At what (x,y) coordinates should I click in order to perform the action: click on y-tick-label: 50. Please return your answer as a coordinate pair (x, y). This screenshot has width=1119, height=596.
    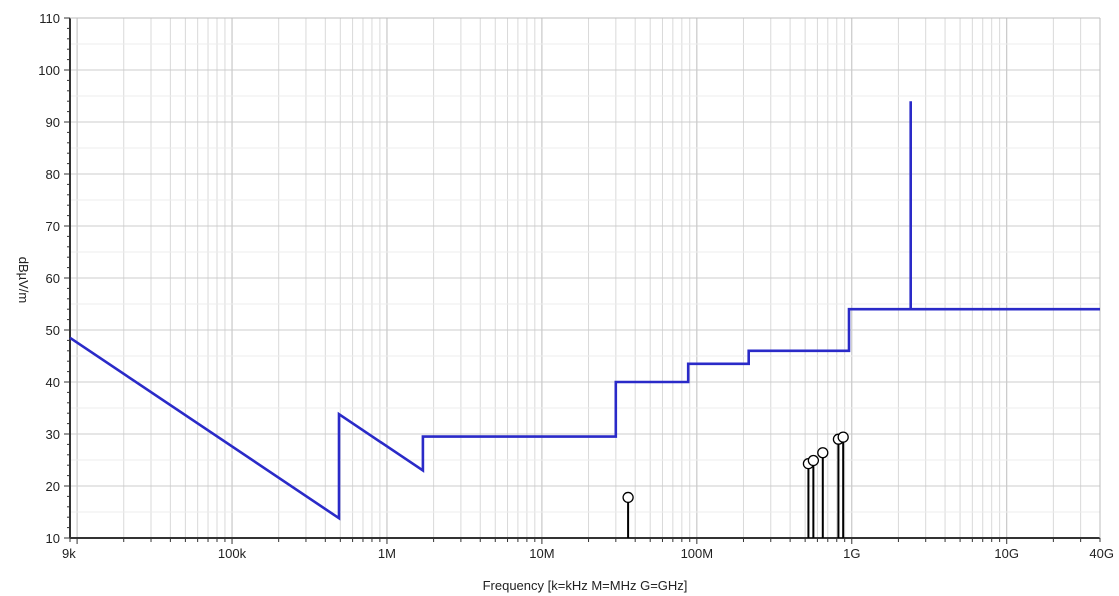
    Looking at the image, I should click on (53, 330).